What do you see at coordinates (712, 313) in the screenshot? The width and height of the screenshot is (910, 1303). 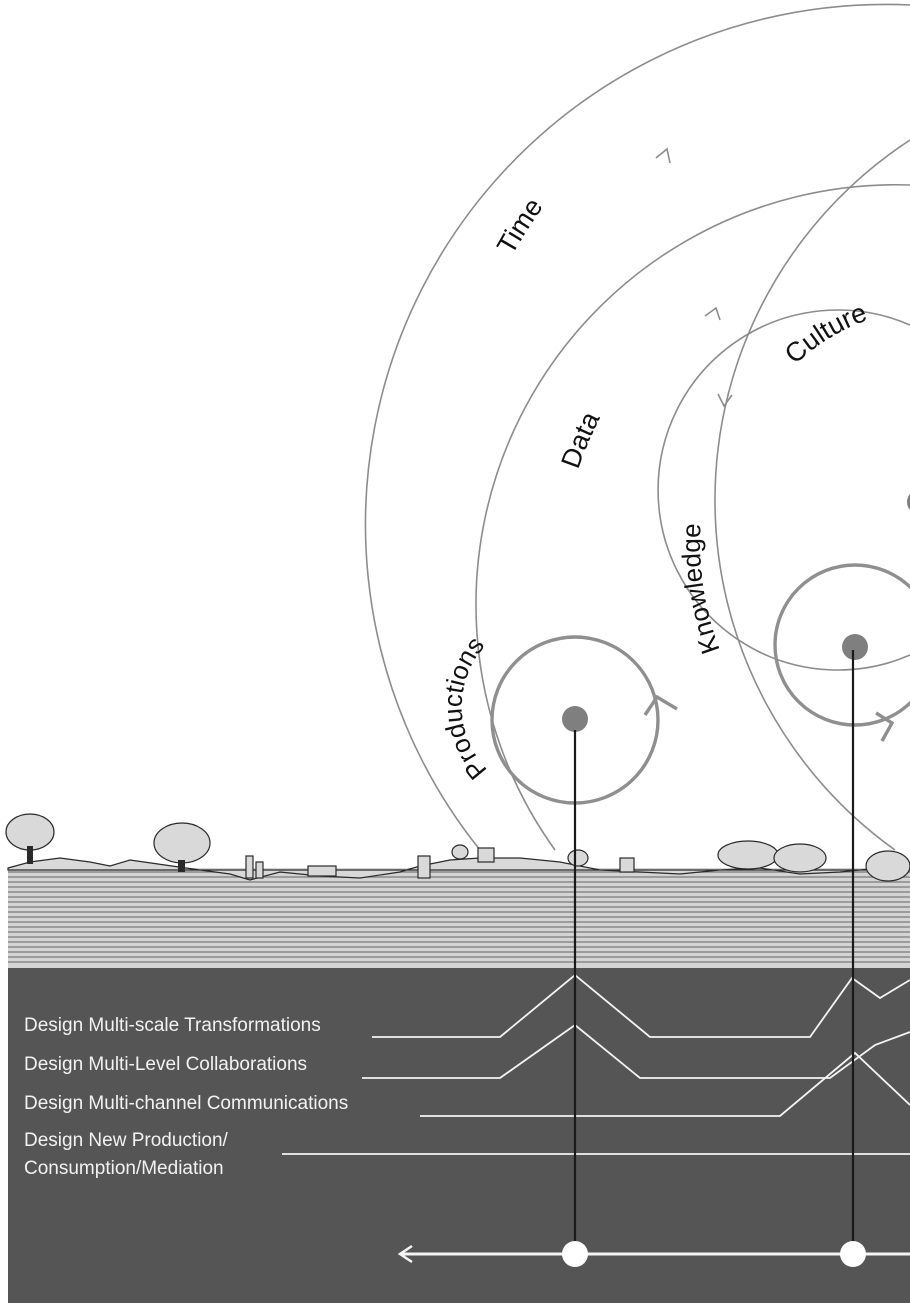 I see `data-orbit-arrow` at bounding box center [712, 313].